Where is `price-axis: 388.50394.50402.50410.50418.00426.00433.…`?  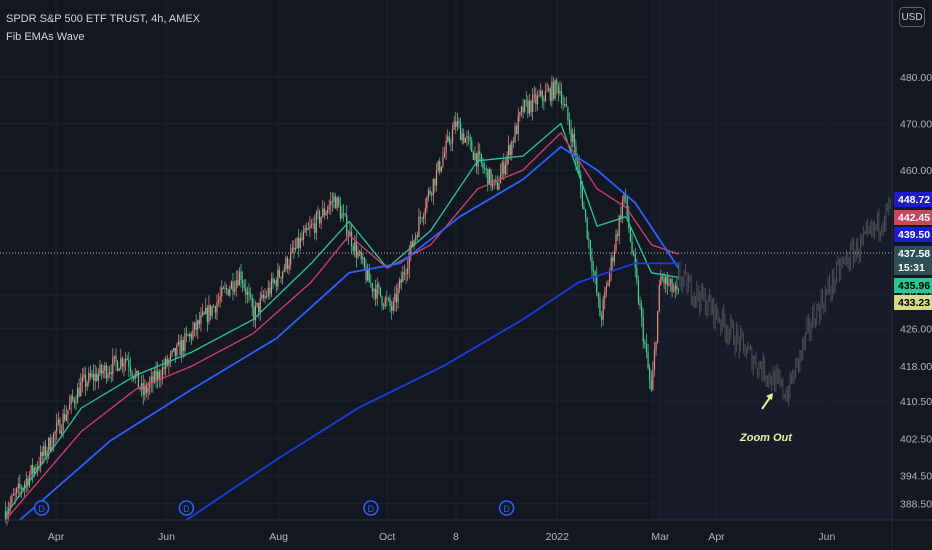
price-axis: 388.50394.50402.50410.50418.00426.00433.… is located at coordinates (916, 291).